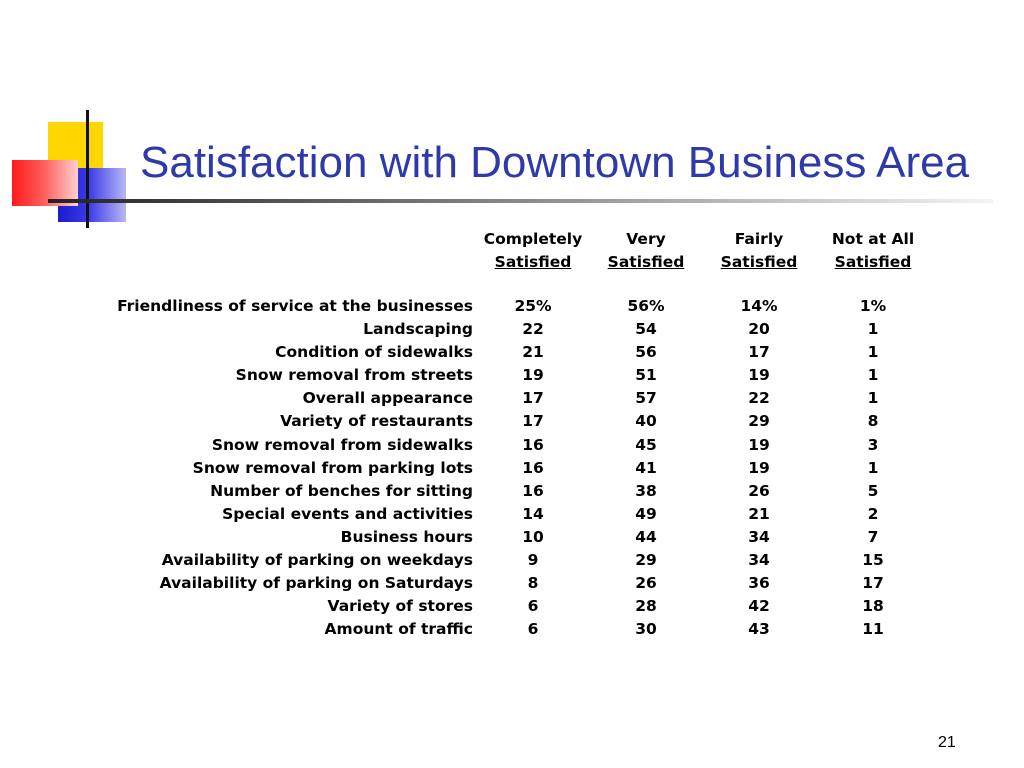 The height and width of the screenshot is (768, 1024). What do you see at coordinates (316, 583) in the screenshot?
I see `row-label: Availability of parking on Saturdays` at bounding box center [316, 583].